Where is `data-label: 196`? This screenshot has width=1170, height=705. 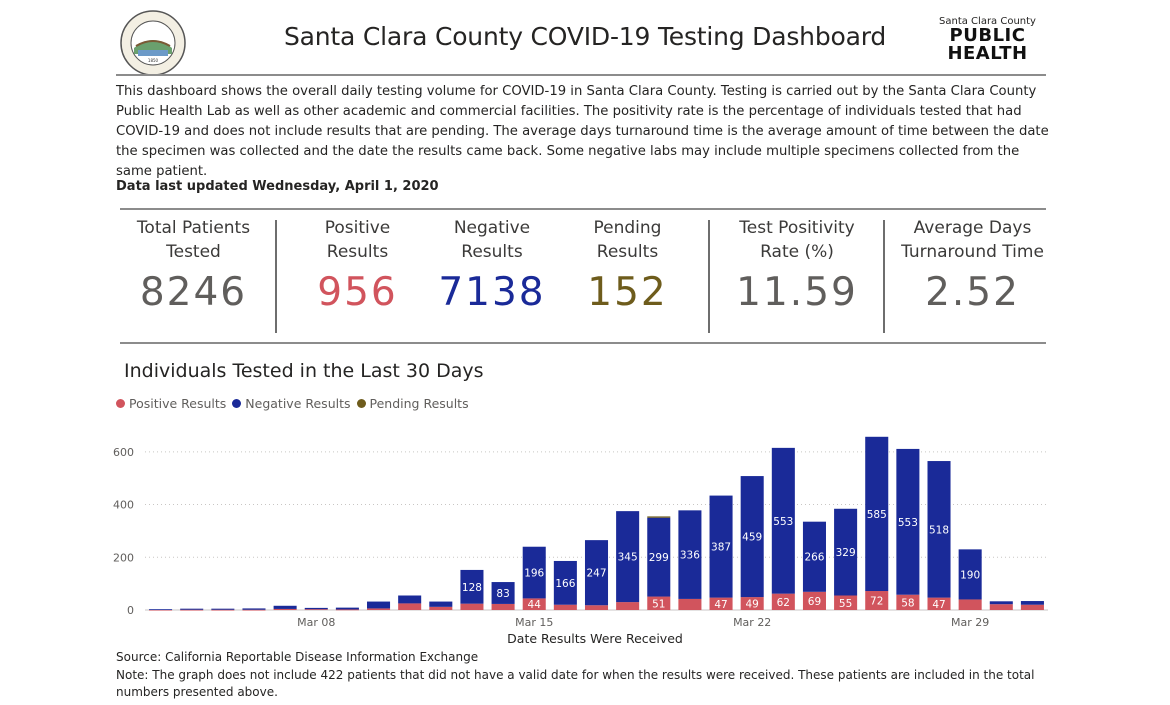 data-label: 196 is located at coordinates (534, 574).